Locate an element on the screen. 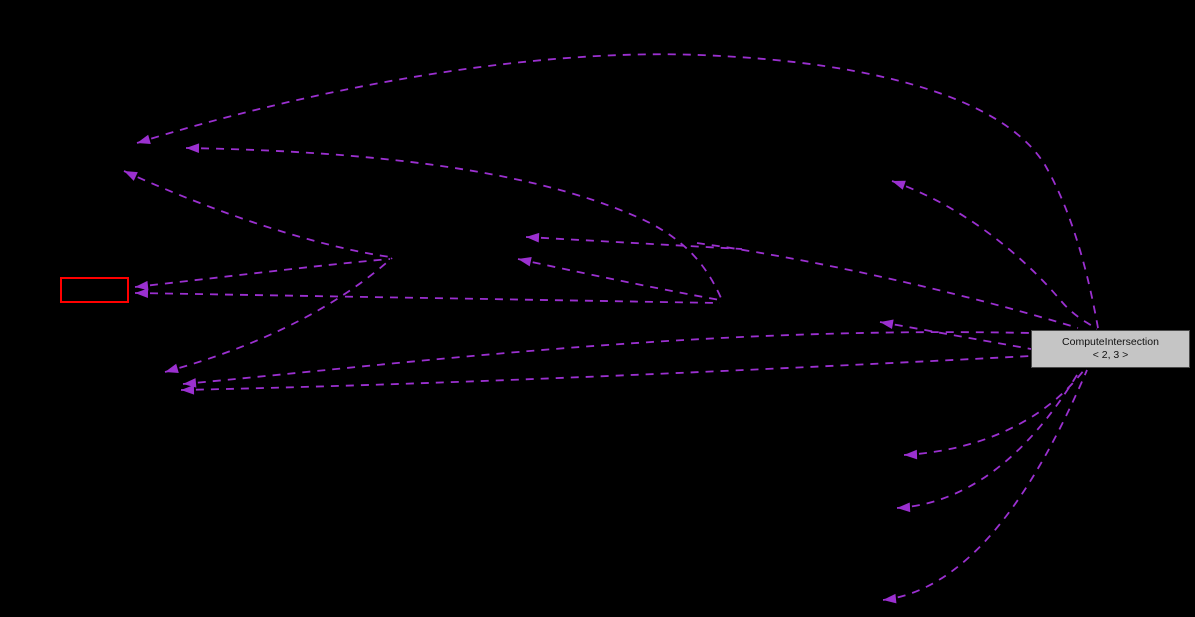 The image size is (1195, 617). node-compute-intersection: ComputeIntersection < 2, 3 > is located at coordinates (1110, 349).